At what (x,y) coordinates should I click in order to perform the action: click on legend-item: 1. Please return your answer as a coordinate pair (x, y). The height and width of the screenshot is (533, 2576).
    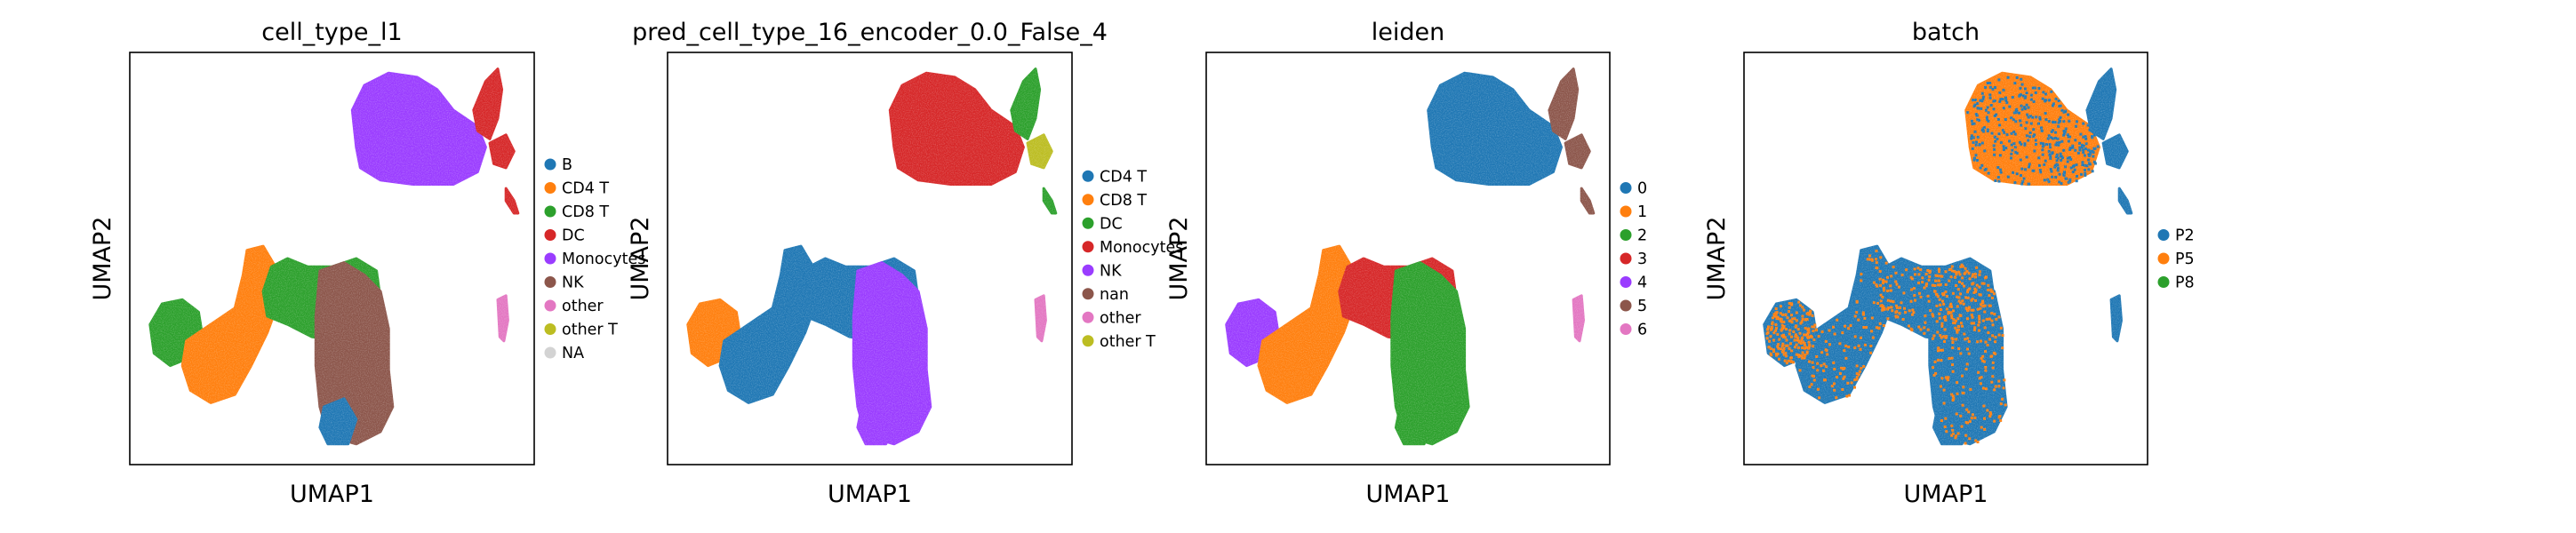
    Looking at the image, I should click on (1633, 212).